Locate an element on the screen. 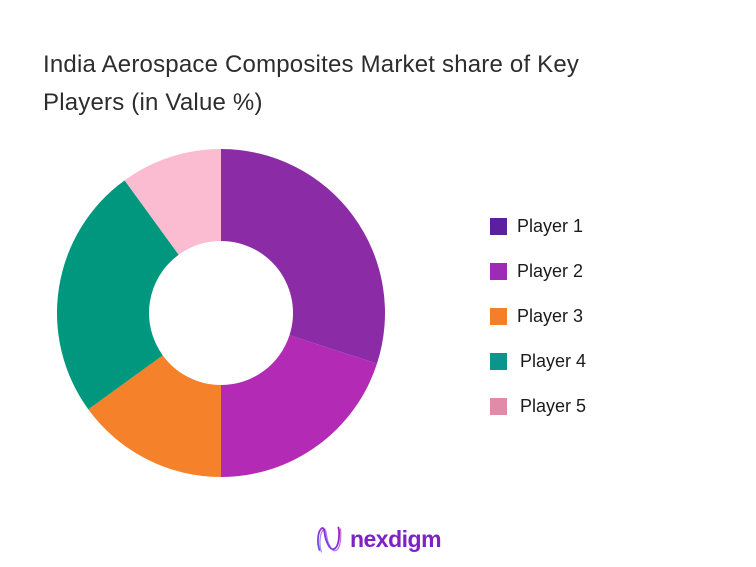  brand-footer: nexdigm is located at coordinates (378, 539).